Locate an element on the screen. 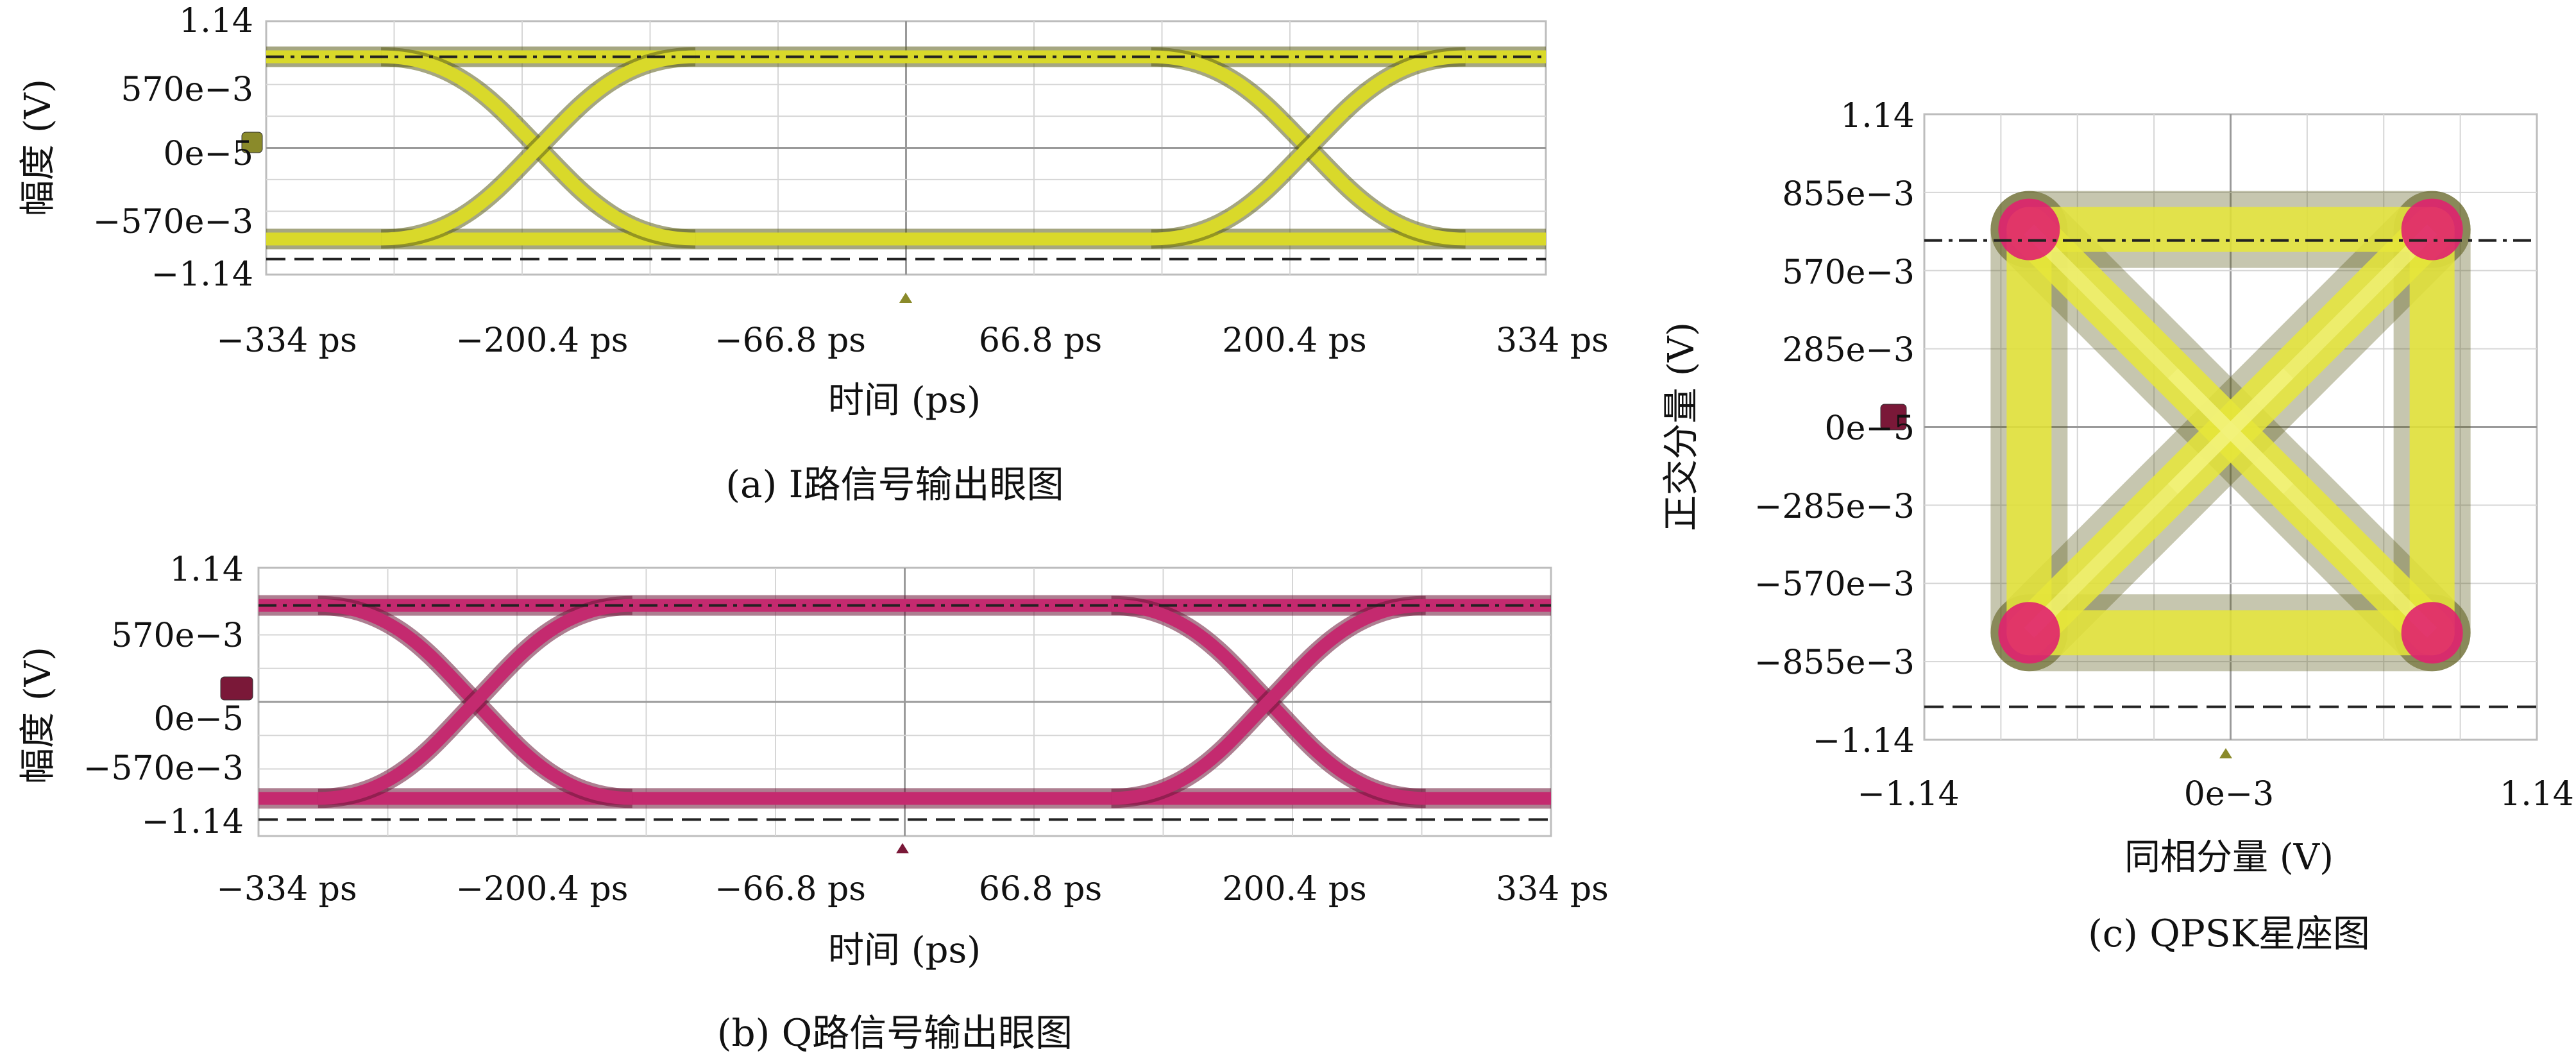 Image resolution: width=2576 pixels, height=1058 pixels. y-tick-label: 285e−3 is located at coordinates (1848, 350).